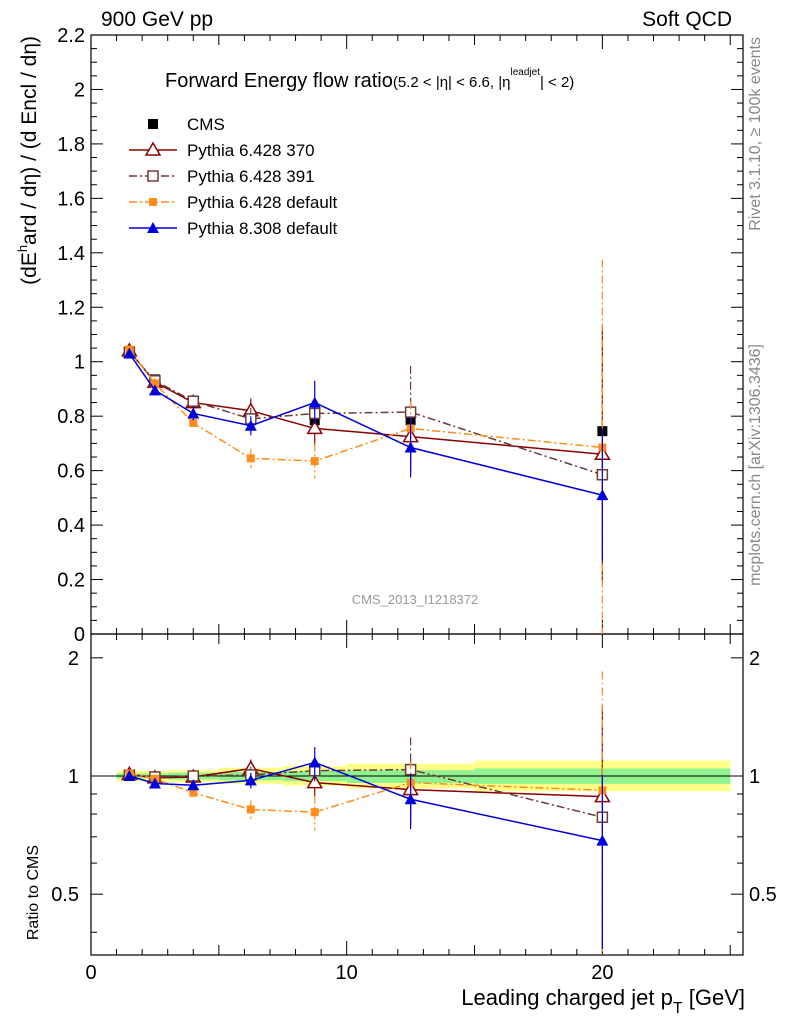  Describe the element at coordinates (153, 124) in the screenshot. I see `legend-marker-cms` at that location.